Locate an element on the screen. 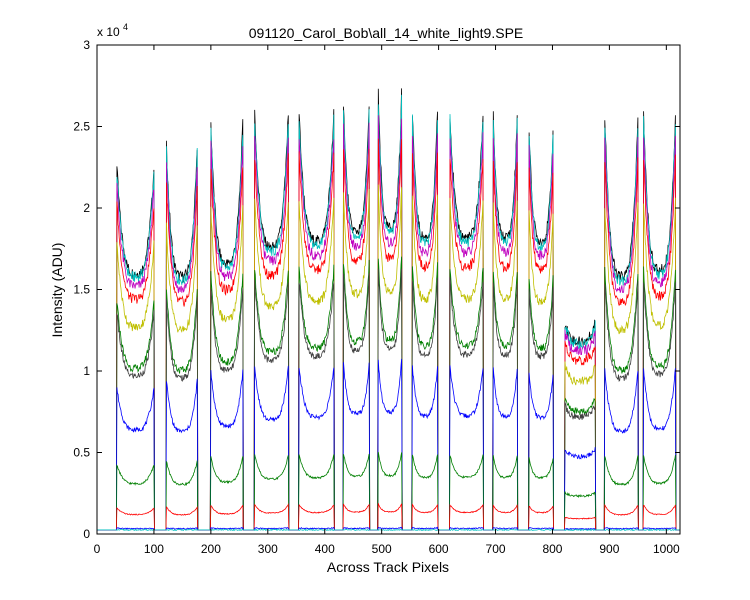 This screenshot has width=750, height=600. y-exponent-power: 4 is located at coordinates (125, 27).